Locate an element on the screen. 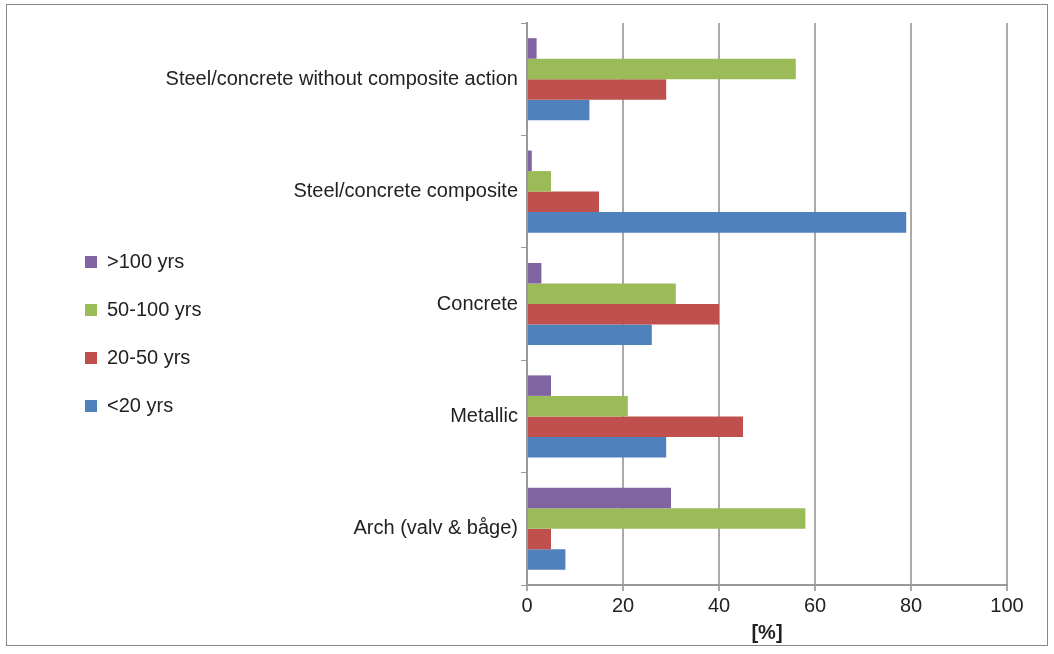  x-tick-label: 60 is located at coordinates (815, 604).